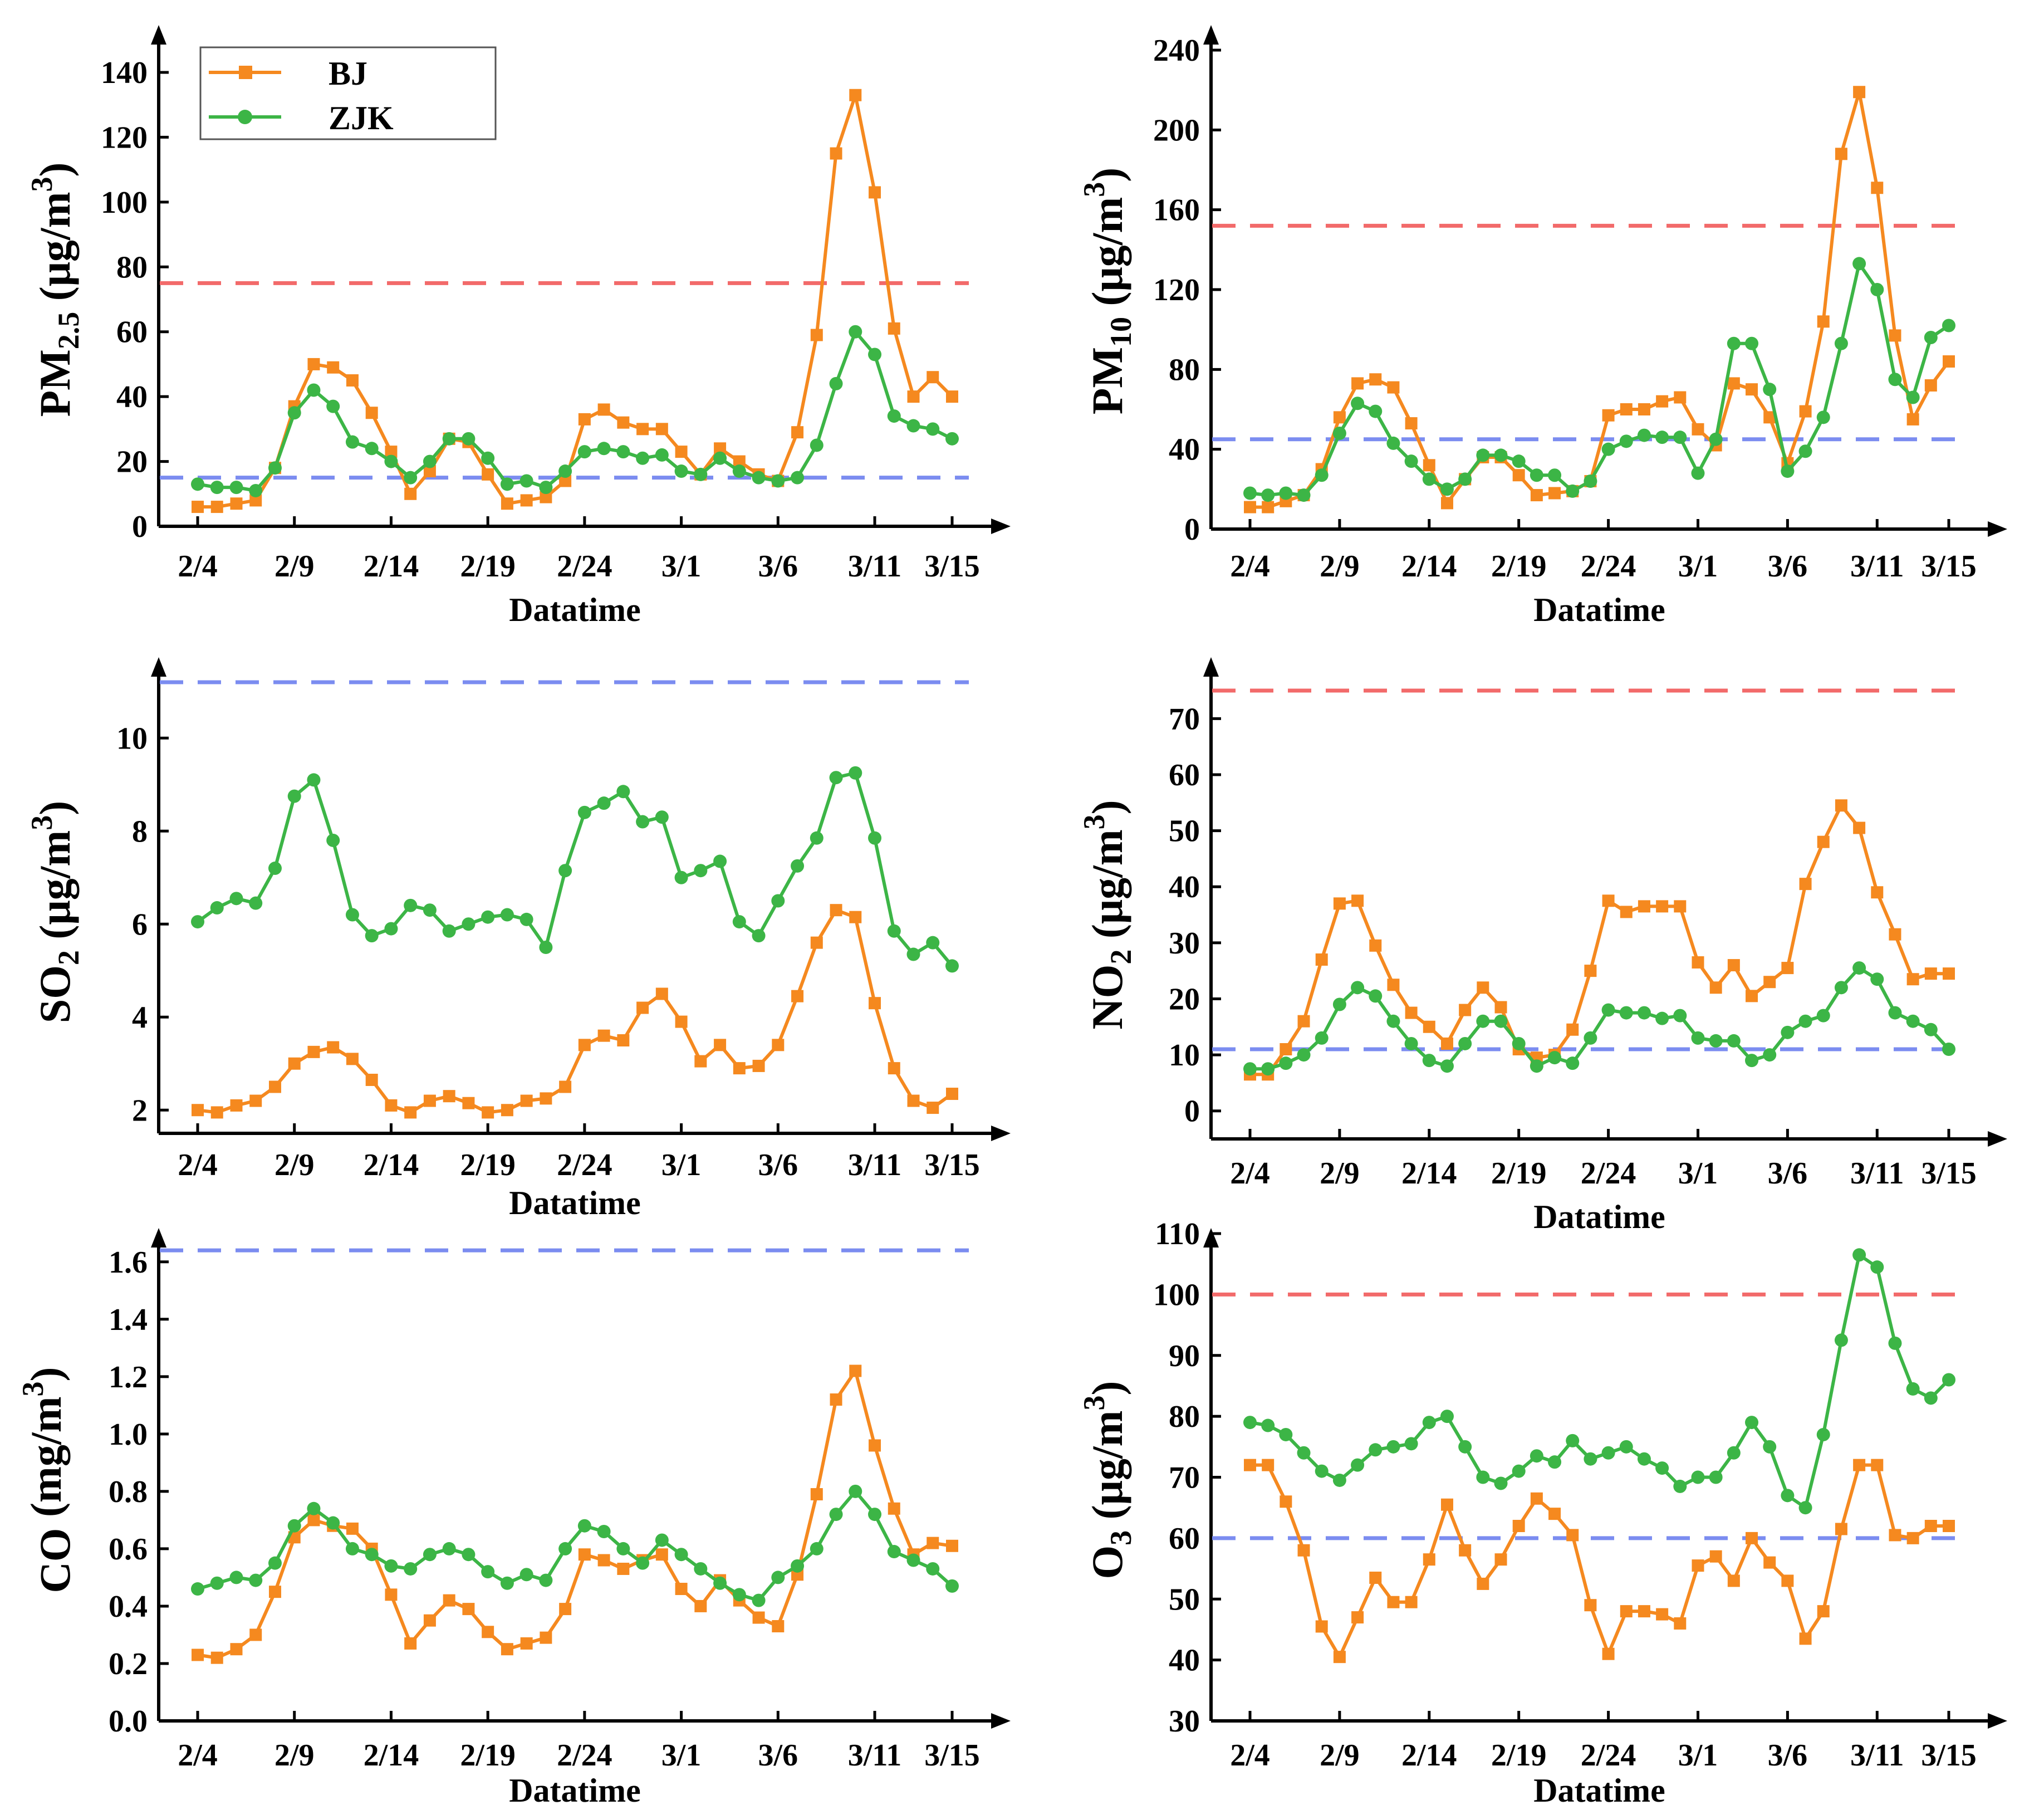  I want to click on x-tick-label: 3/15, so click(952, 1165).